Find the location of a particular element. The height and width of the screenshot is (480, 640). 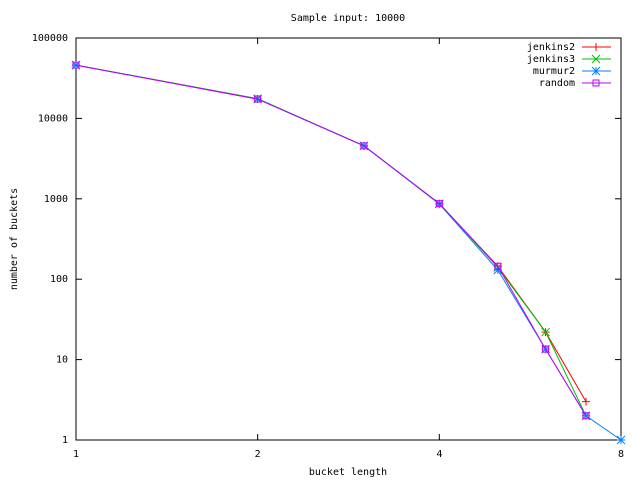

x-tick-label: 8 is located at coordinates (621, 454).